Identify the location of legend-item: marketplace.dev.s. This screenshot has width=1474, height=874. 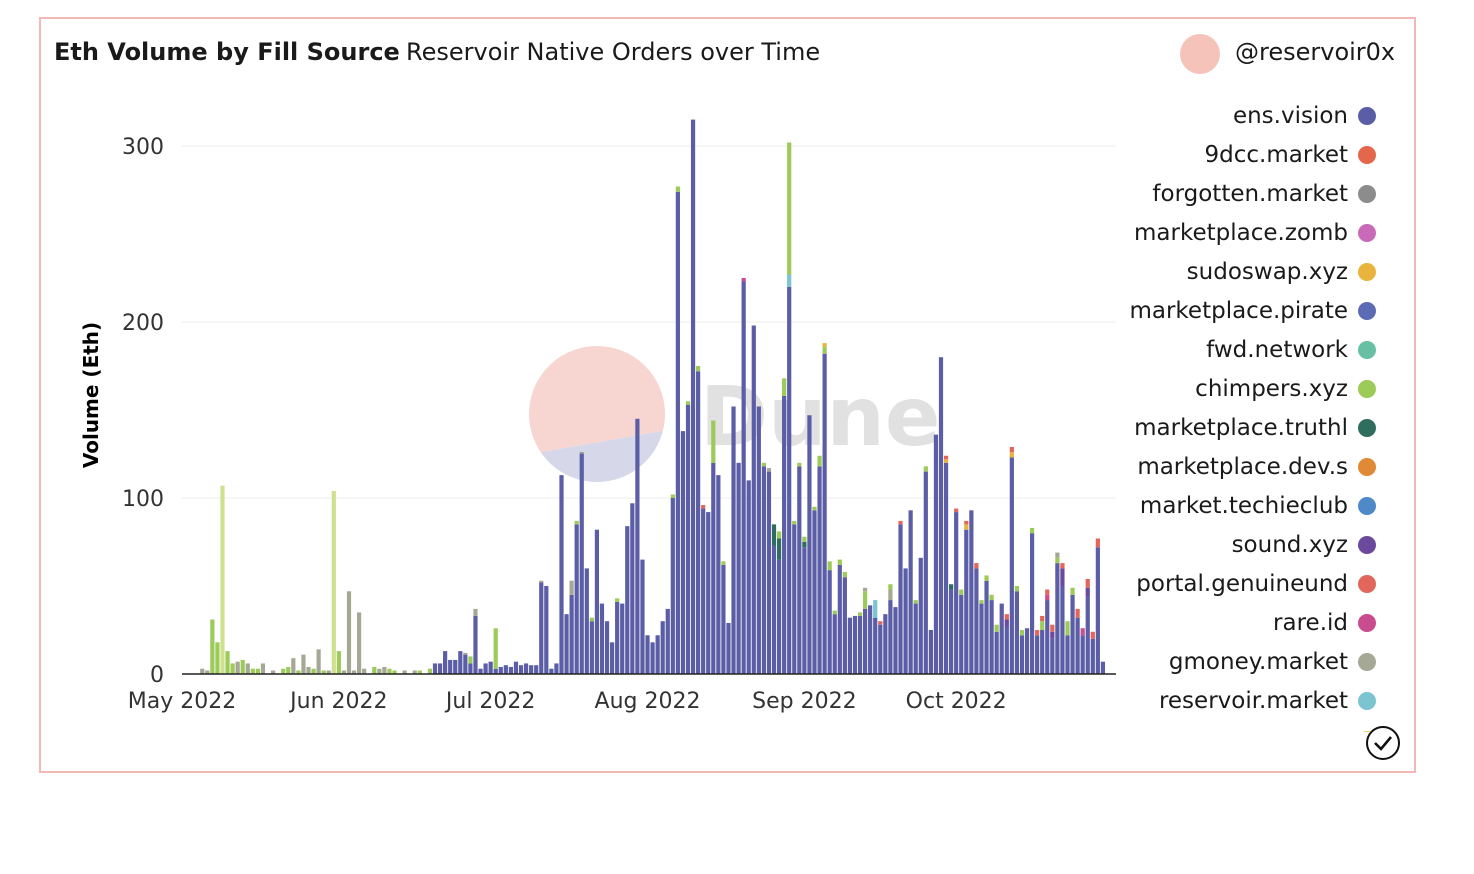
(1251, 470).